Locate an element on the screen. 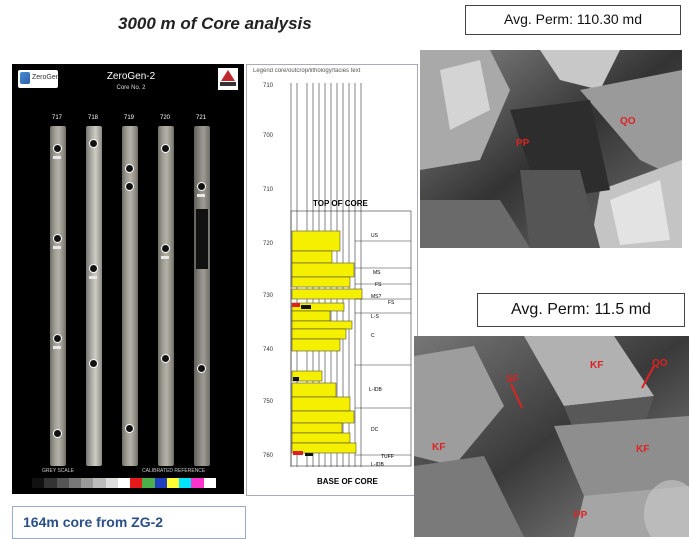  zerogen-logo-icon is located at coordinates (25, 78).